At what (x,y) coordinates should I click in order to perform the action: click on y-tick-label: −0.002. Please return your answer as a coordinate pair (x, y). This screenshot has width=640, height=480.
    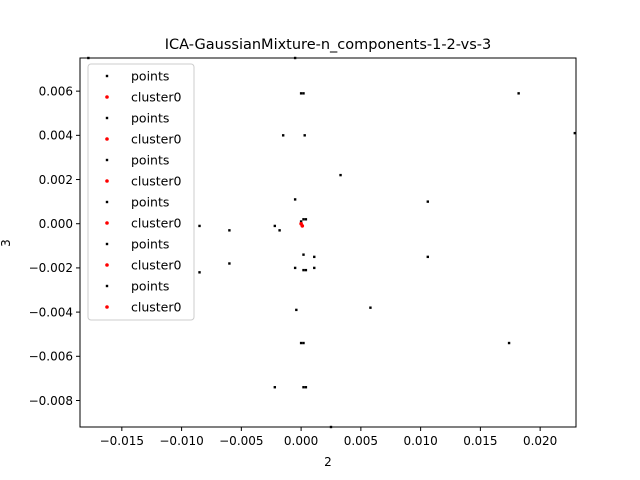
    Looking at the image, I should click on (51, 268).